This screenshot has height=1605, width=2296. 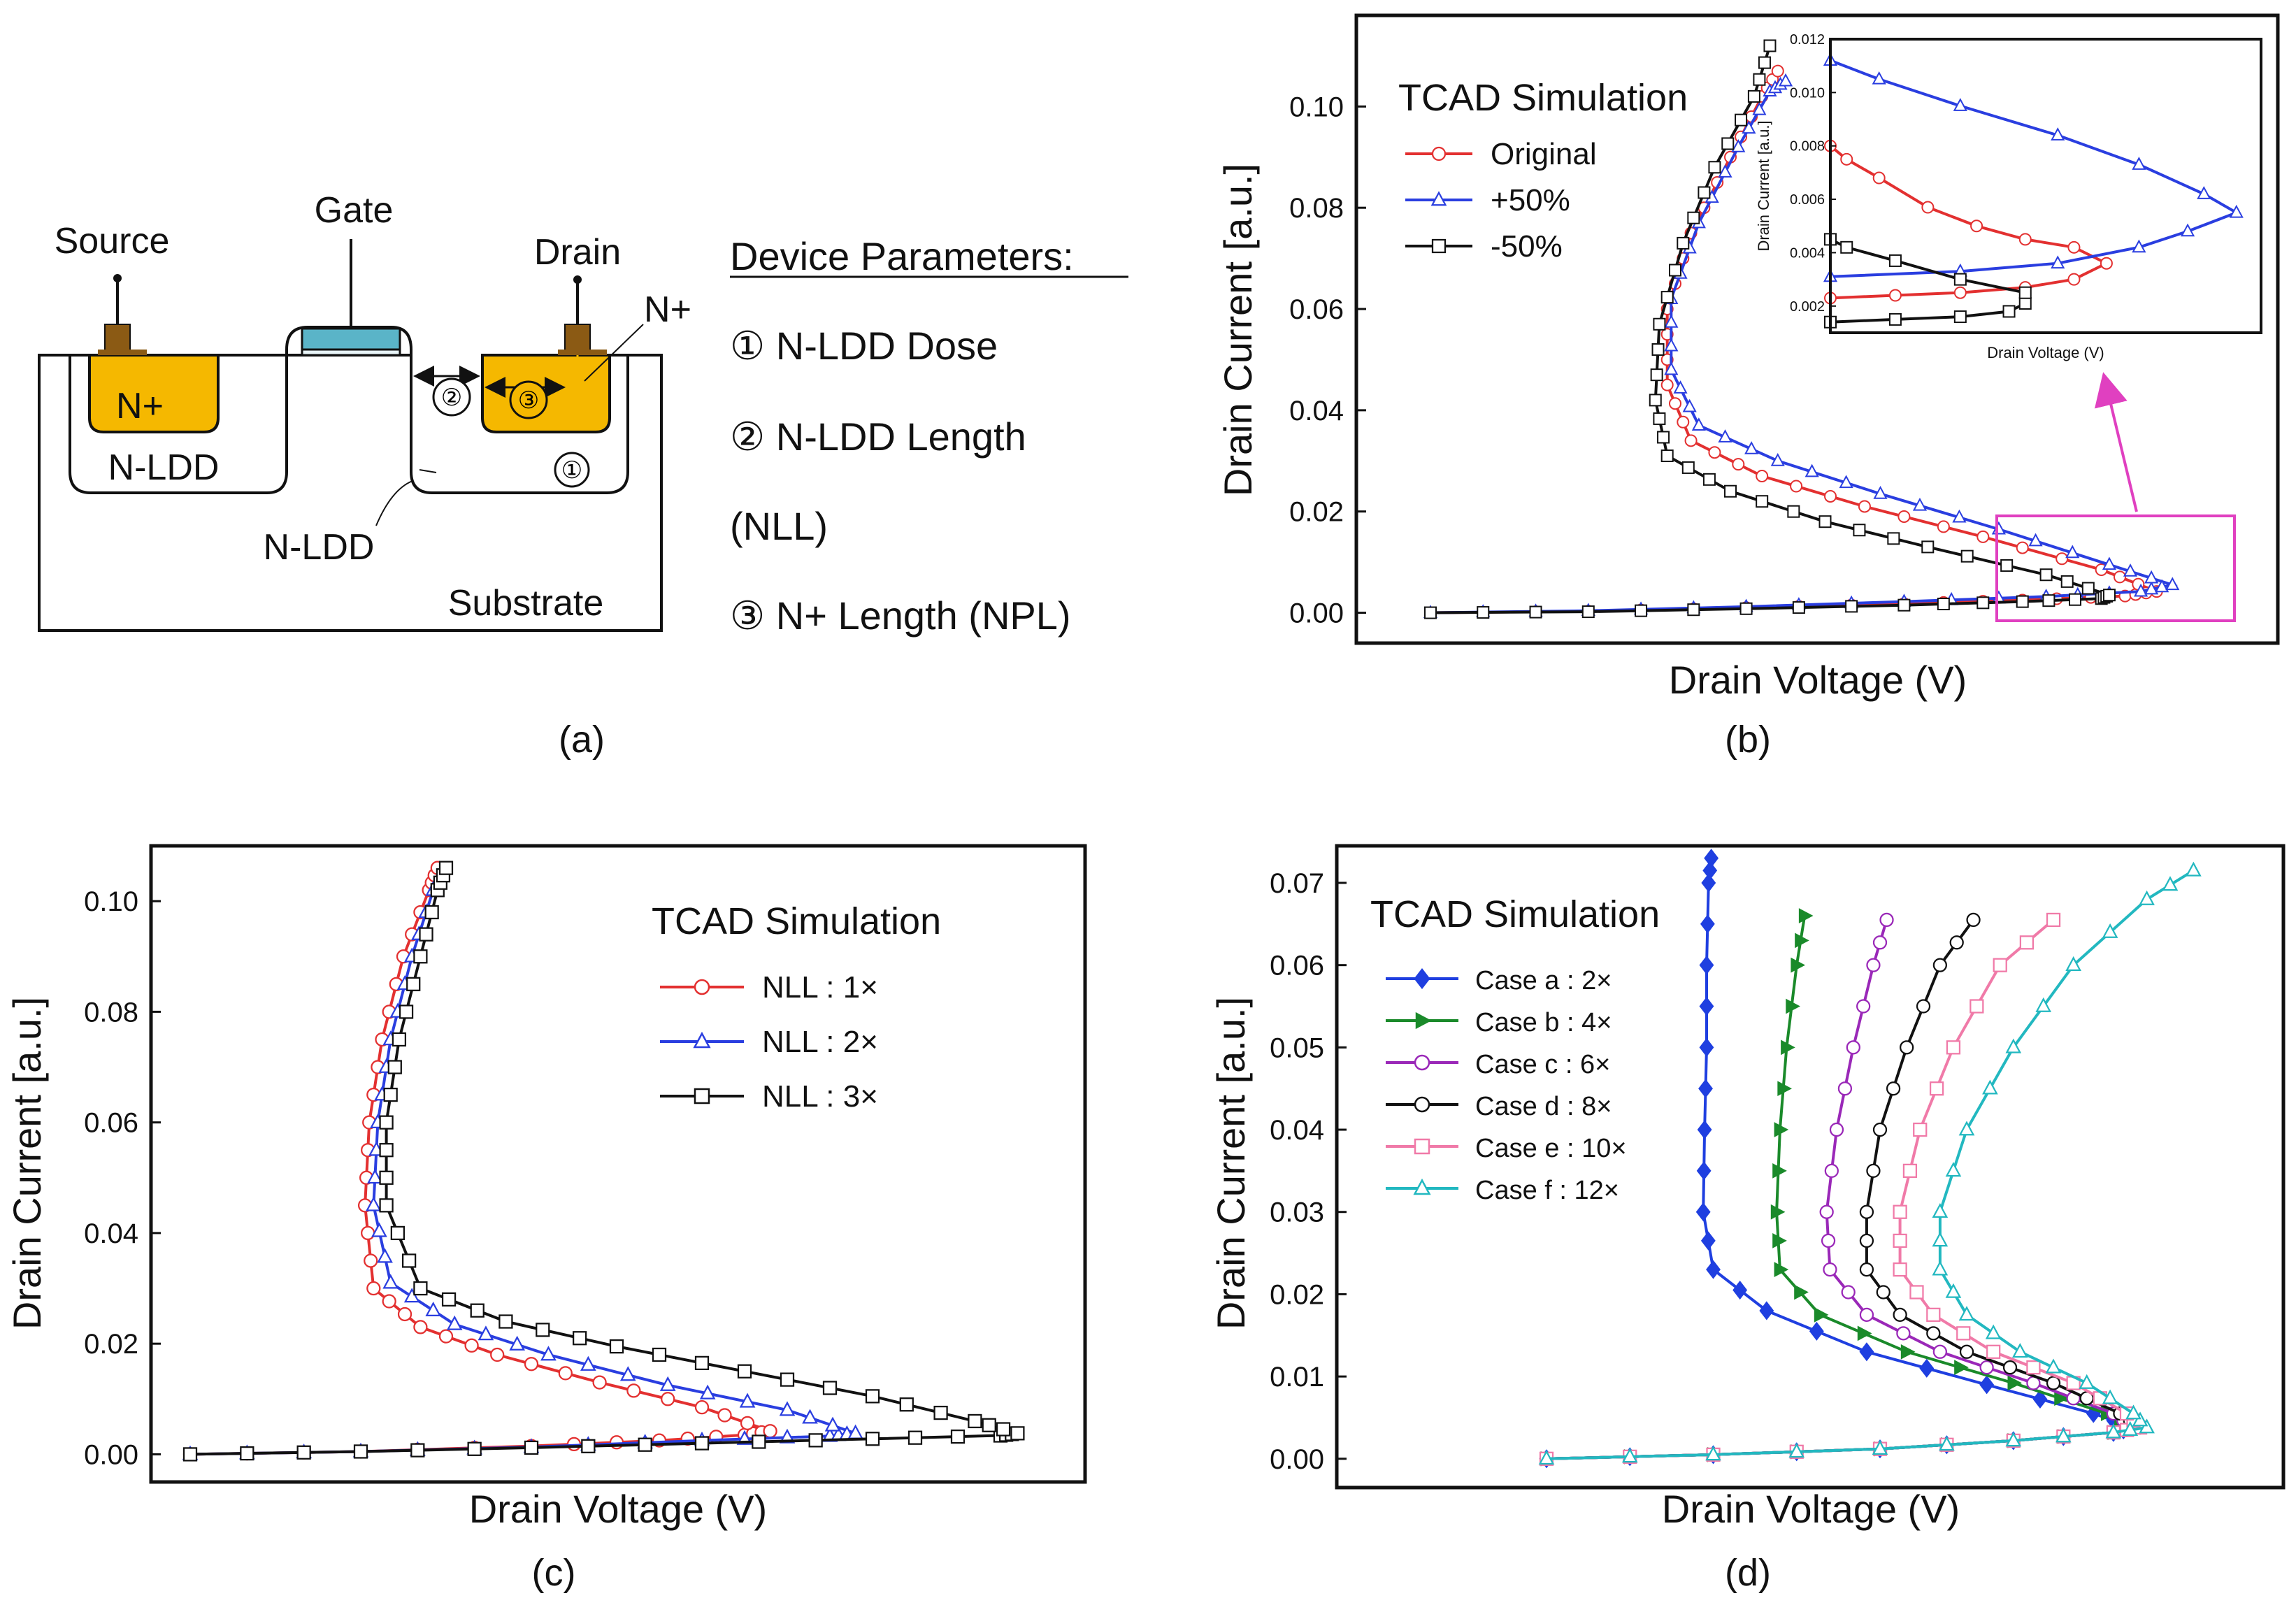 What do you see at coordinates (554, 1573) in the screenshot?
I see `panel-label-c: (c)` at bounding box center [554, 1573].